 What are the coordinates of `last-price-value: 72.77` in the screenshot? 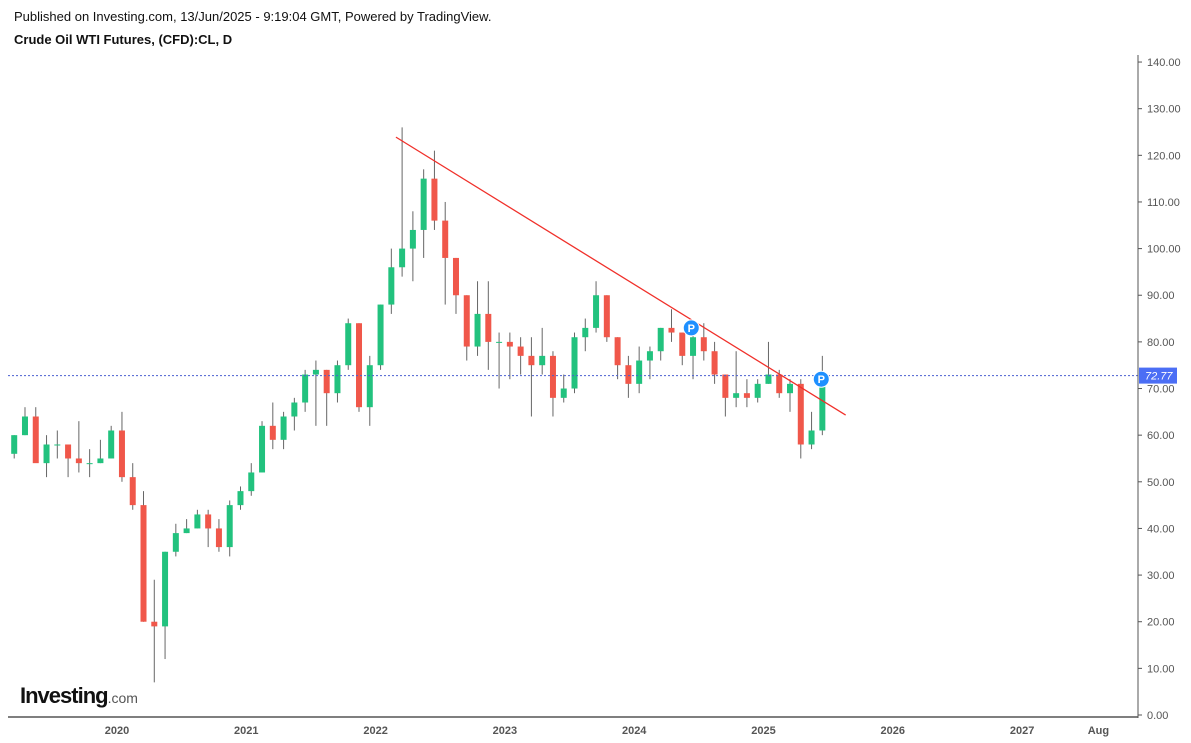 It's located at (1159, 377).